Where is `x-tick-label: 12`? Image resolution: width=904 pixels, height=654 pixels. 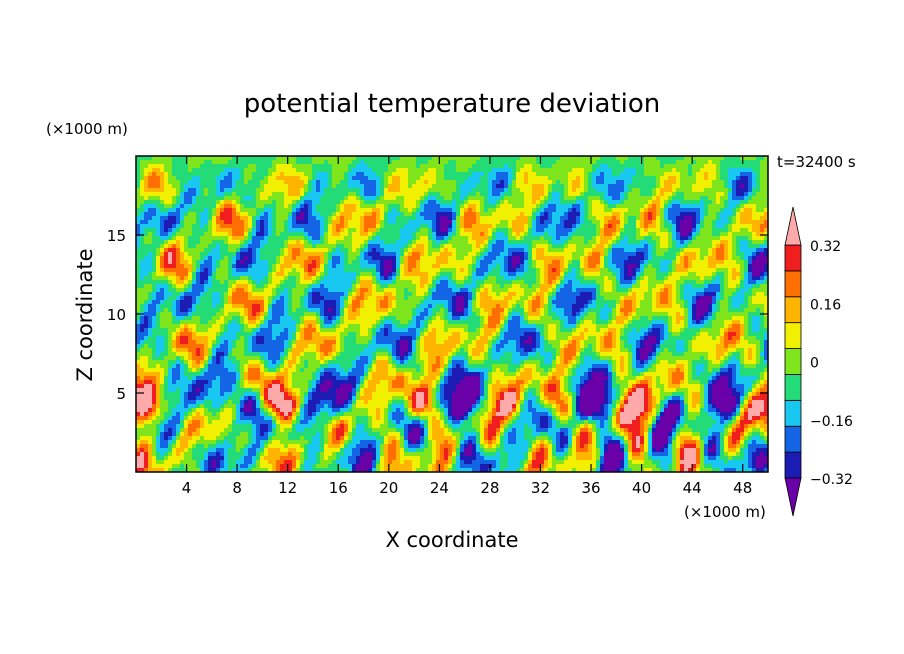
x-tick-label: 12 is located at coordinates (287, 488).